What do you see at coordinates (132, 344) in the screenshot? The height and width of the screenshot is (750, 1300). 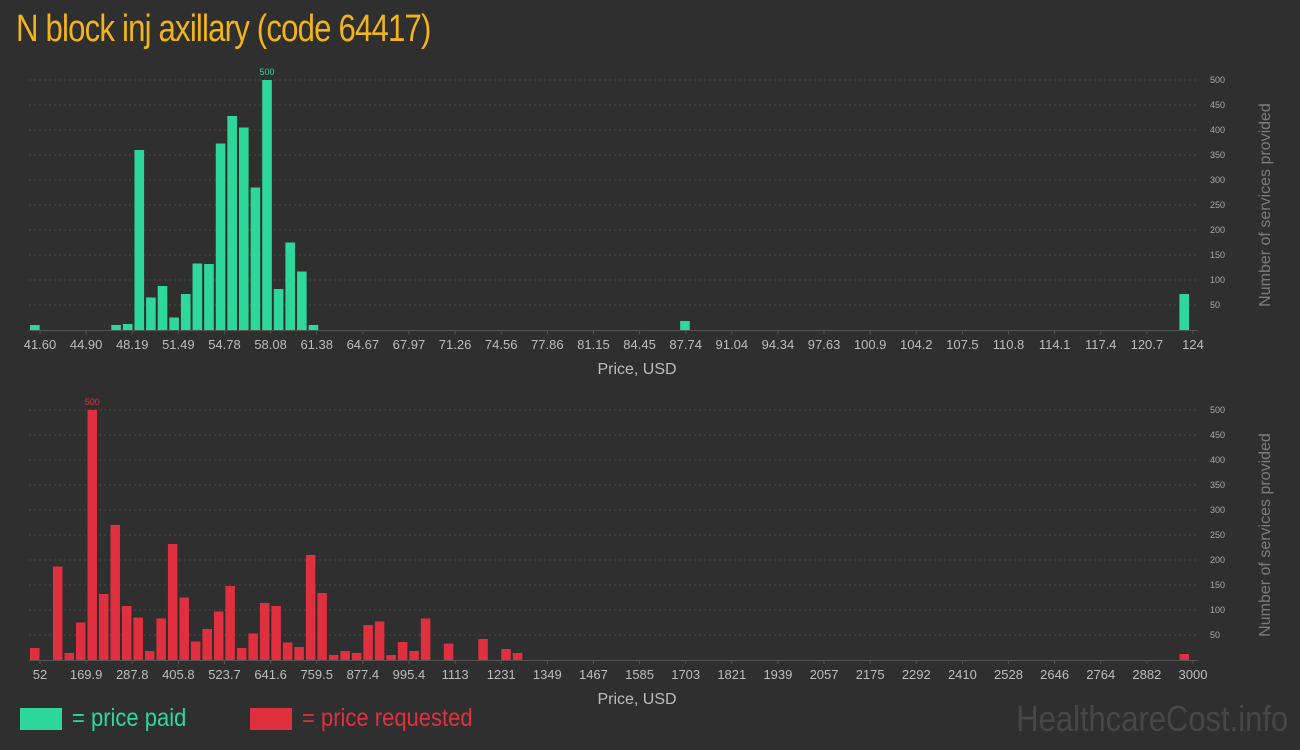 I see `x-tick-label: 48.19` at bounding box center [132, 344].